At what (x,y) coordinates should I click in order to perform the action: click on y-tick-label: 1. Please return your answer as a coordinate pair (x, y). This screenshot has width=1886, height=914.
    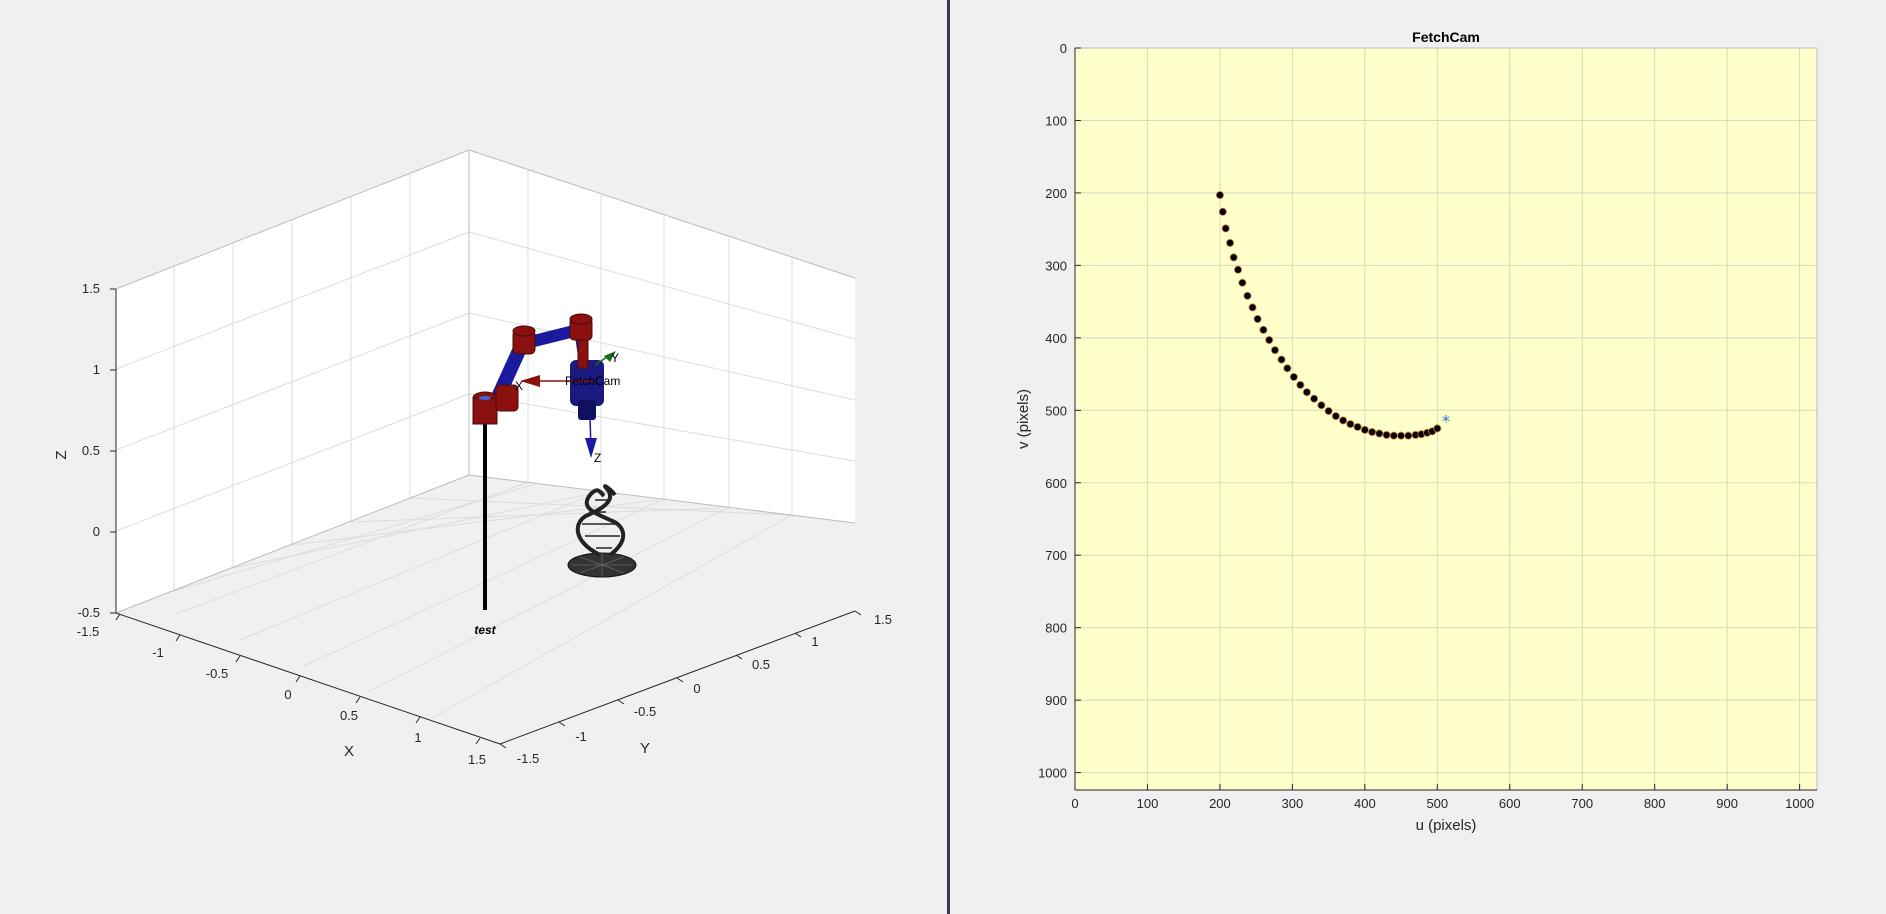
    Looking at the image, I should click on (814, 641).